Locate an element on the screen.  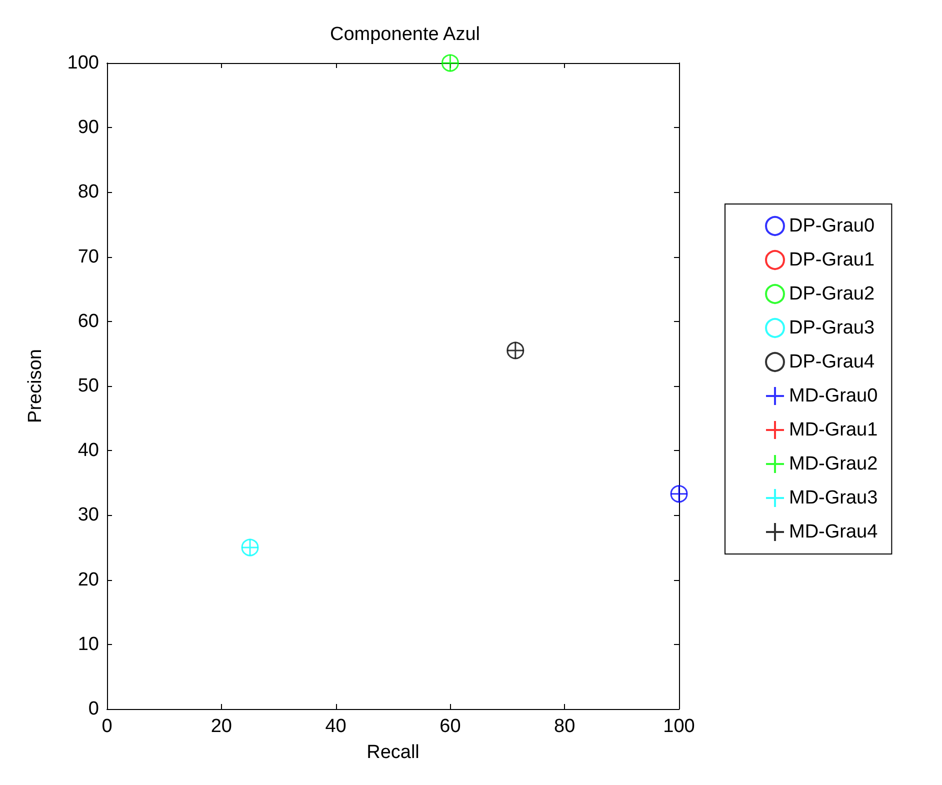
x-tick-label: 40 is located at coordinates (335, 726).